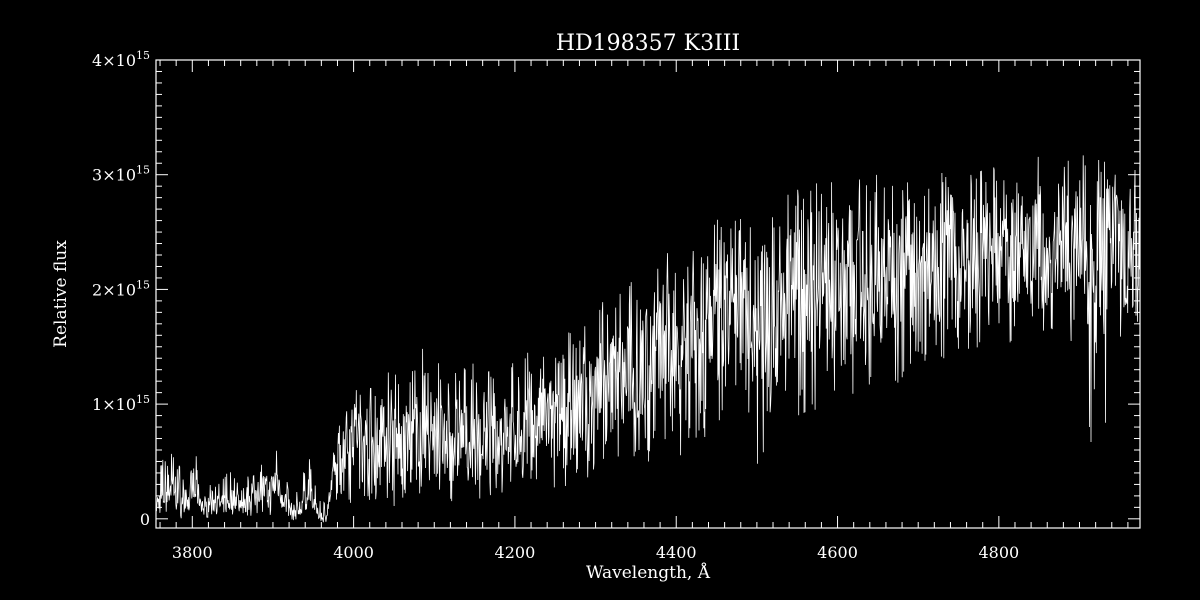 The height and width of the screenshot is (600, 1200). I want to click on y-axis-label: Relative flux, so click(61, 294).